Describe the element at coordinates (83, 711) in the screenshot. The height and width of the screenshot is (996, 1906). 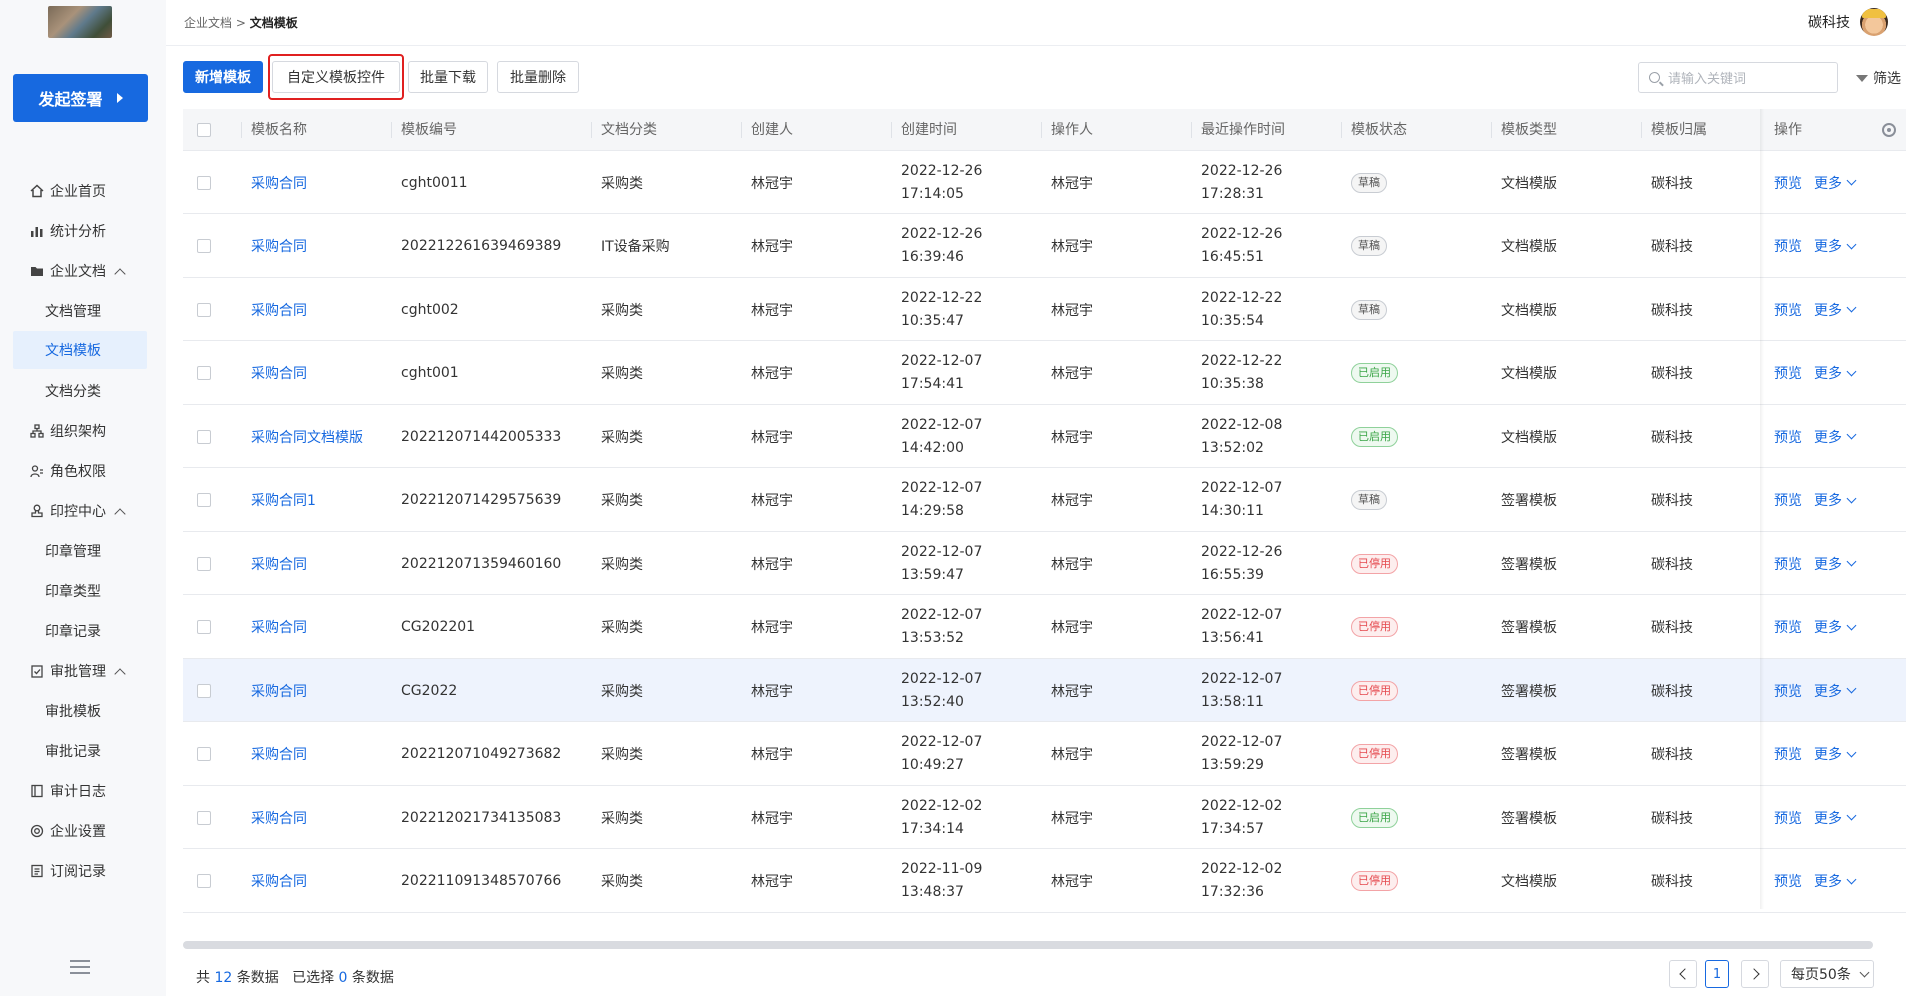
I see `sidebar-item-approval-templates: 审批模板` at that location.